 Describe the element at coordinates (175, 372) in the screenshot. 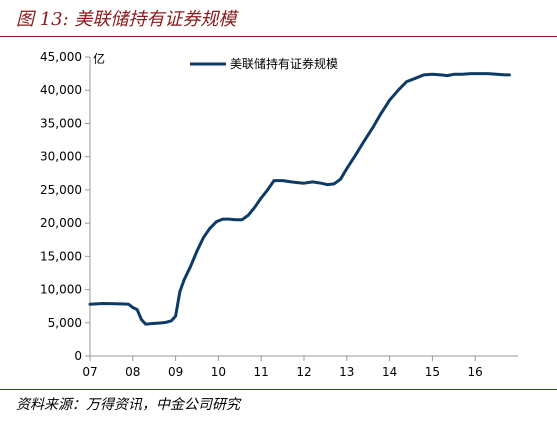

I see `x-tick-label: 09` at that location.